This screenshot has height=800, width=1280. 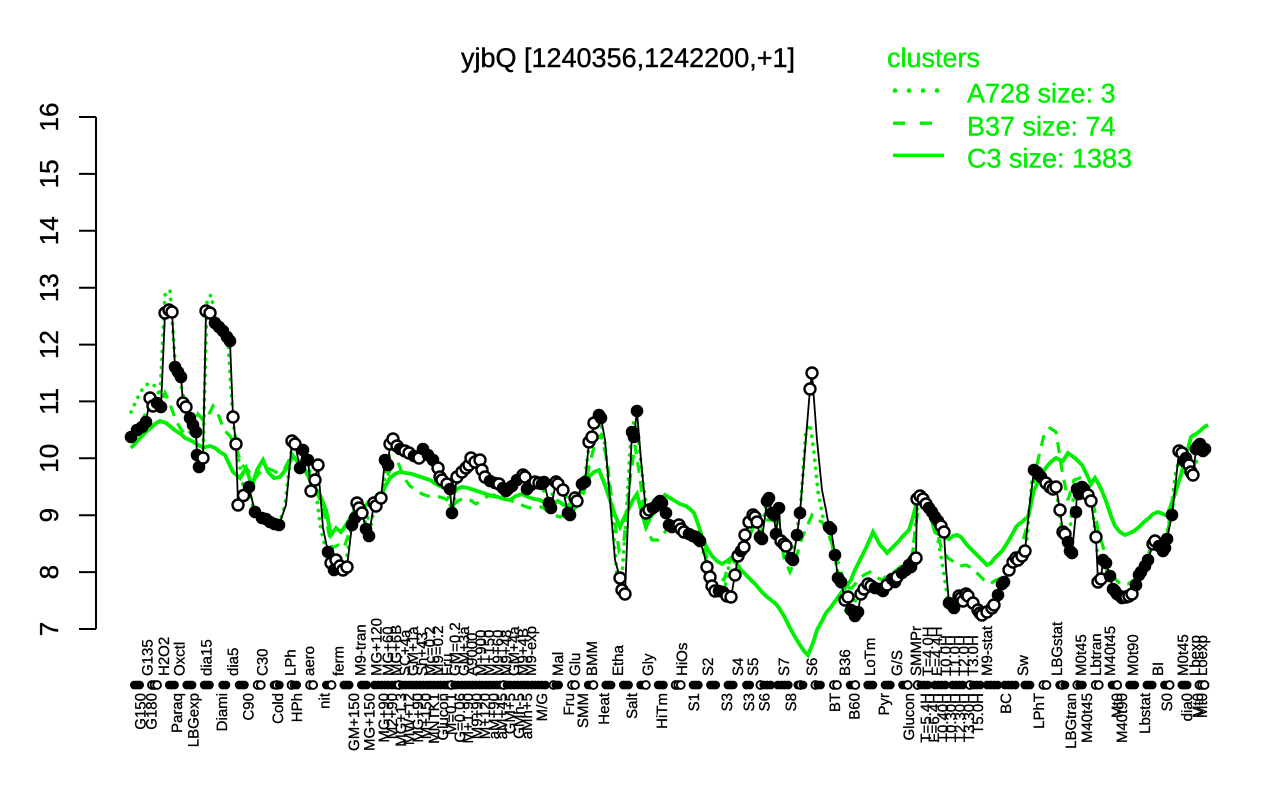 I want to click on svg-text: MG+90, so click(x=418, y=718).